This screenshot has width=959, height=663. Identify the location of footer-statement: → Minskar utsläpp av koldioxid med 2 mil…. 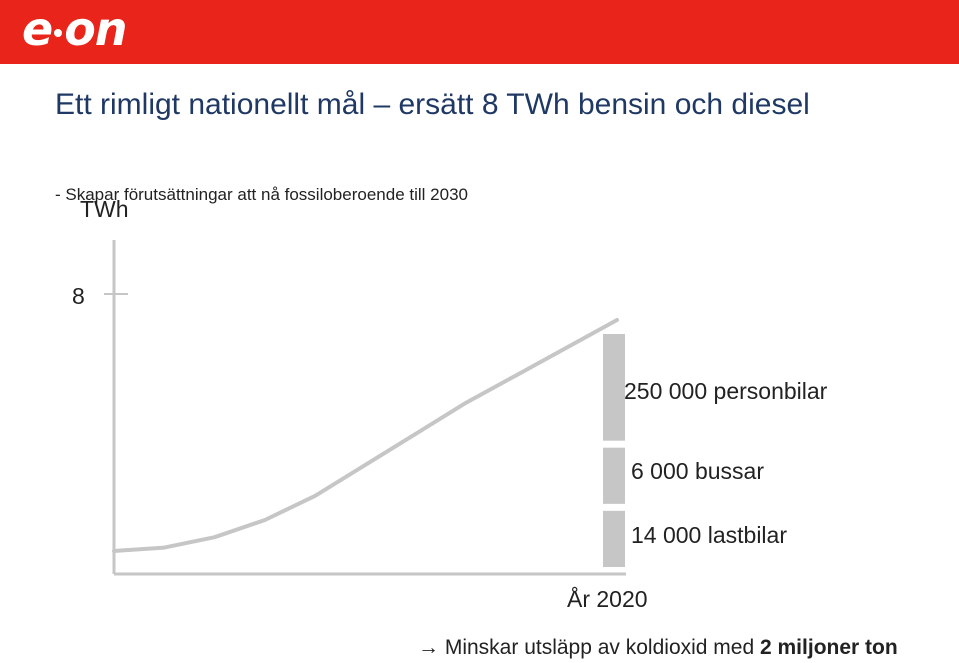
(658, 648).